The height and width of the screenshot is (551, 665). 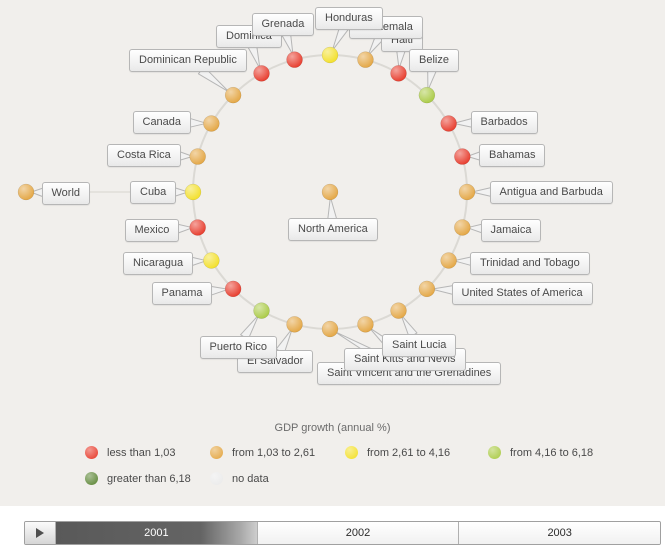 I want to click on legend-item-from-1-03-to-2-61: from 1,03 to 2,61, so click(x=262, y=452).